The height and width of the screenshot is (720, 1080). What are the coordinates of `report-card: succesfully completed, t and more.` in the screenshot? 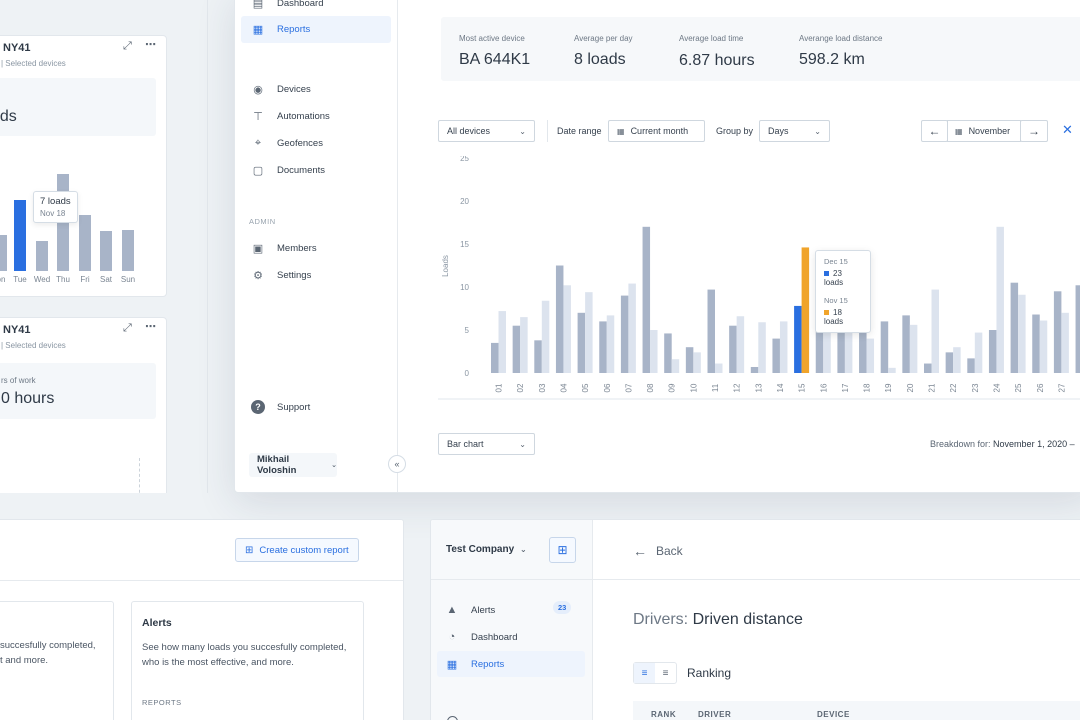 It's located at (57, 660).